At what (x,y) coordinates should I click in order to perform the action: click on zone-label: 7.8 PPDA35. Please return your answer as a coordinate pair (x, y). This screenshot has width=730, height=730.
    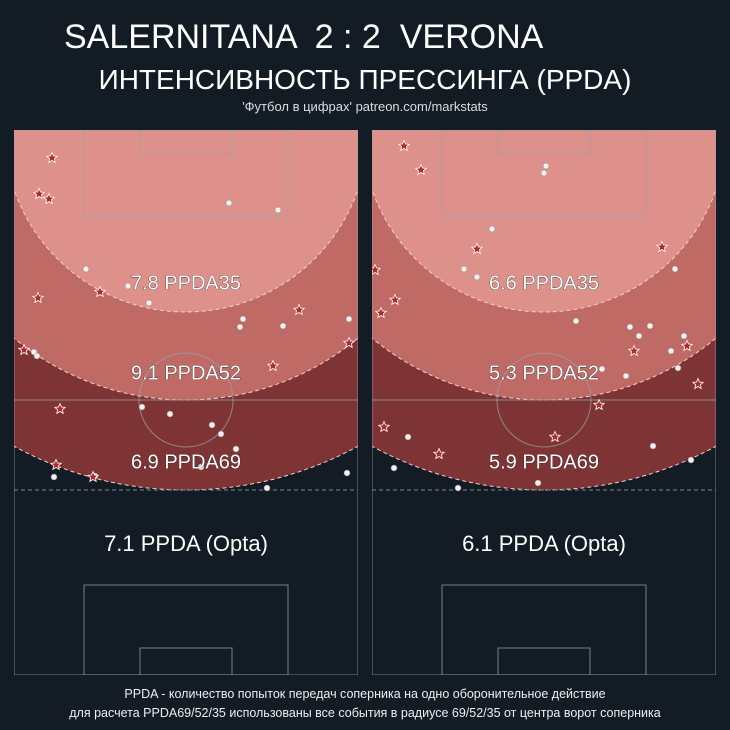
    Looking at the image, I should click on (186, 283).